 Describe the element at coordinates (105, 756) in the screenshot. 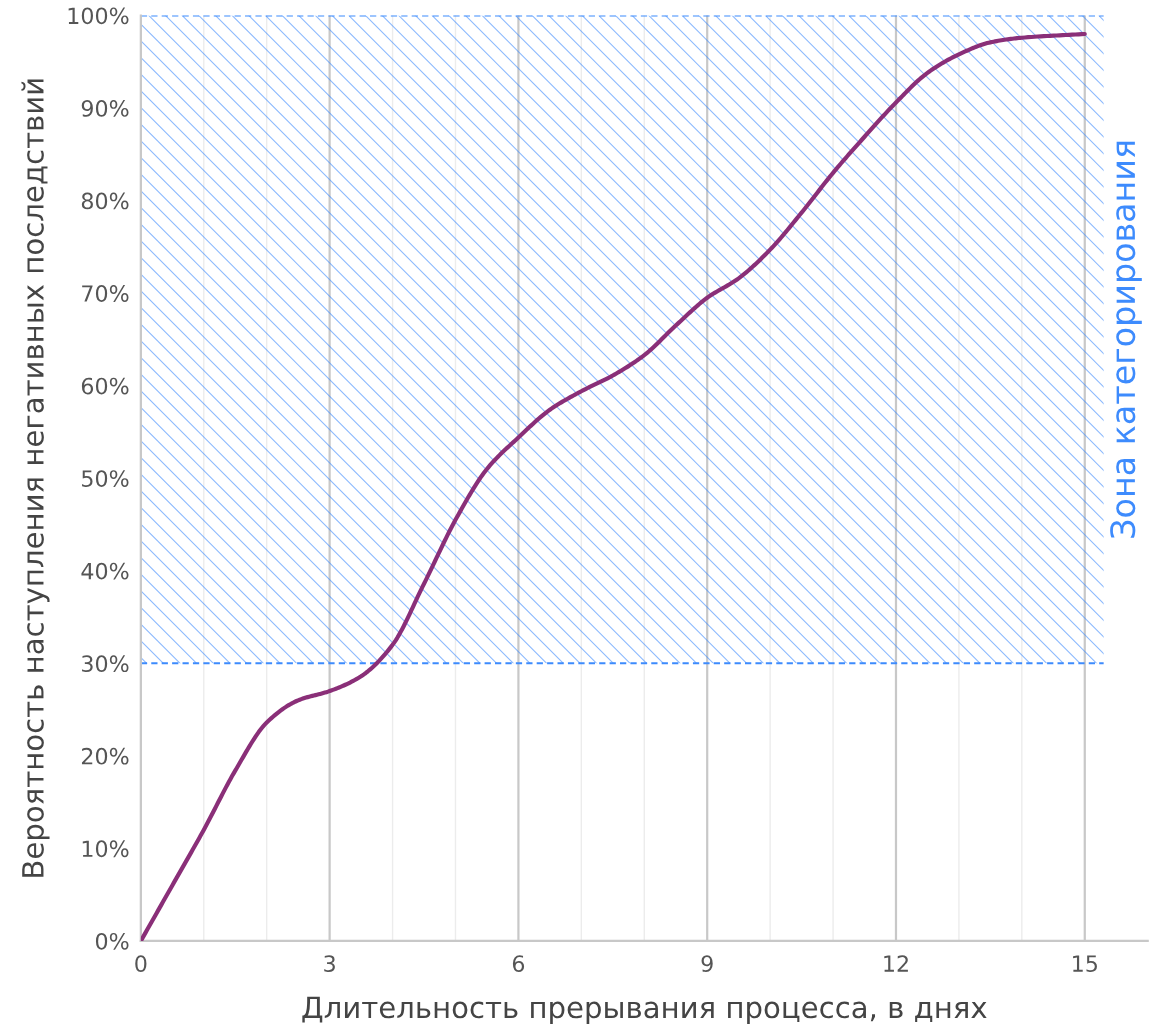

I see `y-tick-label: 20%` at that location.